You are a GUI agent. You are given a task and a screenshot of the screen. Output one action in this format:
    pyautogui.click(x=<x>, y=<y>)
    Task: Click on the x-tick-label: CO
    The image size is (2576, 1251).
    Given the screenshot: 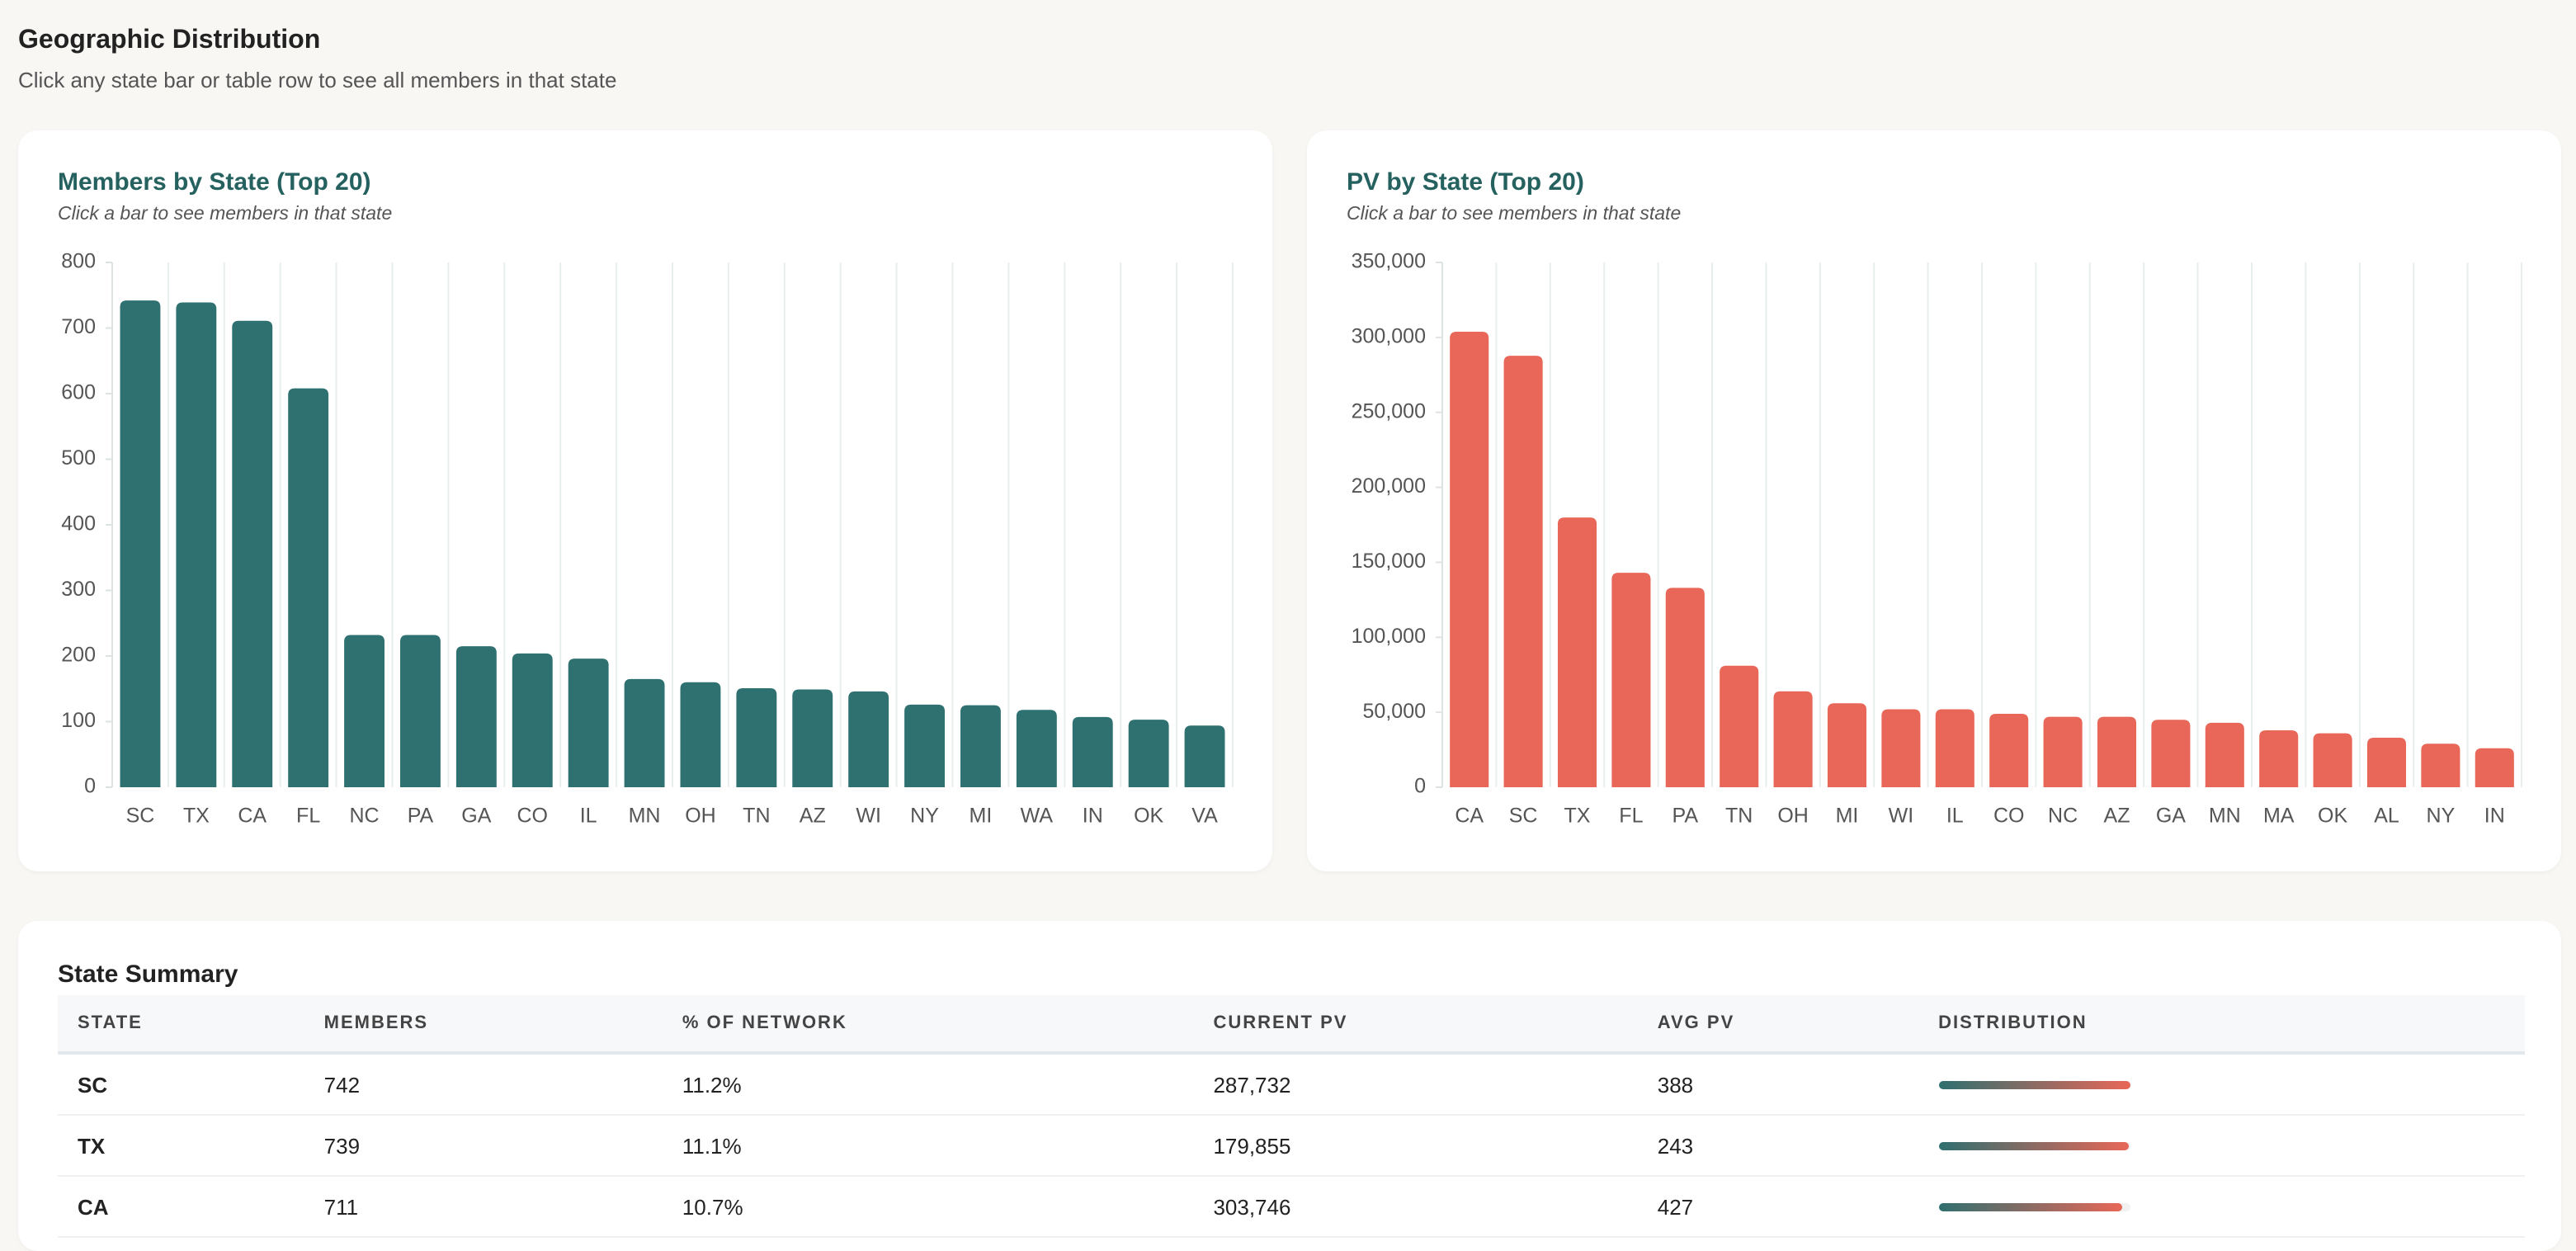 What is the action you would take?
    pyautogui.click(x=533, y=817)
    